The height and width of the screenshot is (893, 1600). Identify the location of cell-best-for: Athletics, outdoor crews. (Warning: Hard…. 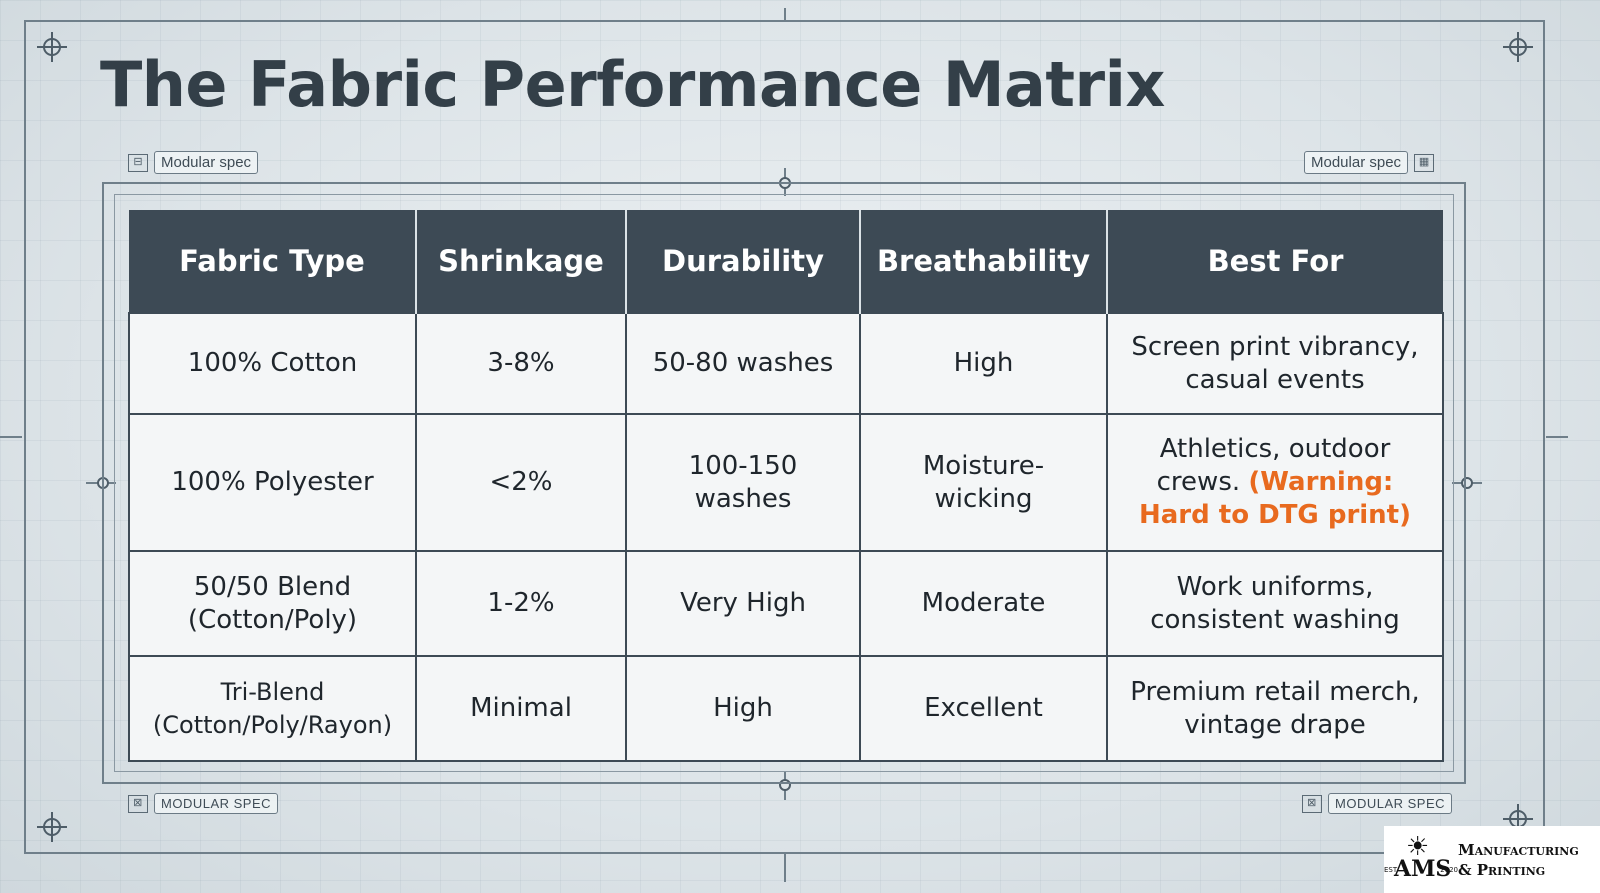
(1275, 482).